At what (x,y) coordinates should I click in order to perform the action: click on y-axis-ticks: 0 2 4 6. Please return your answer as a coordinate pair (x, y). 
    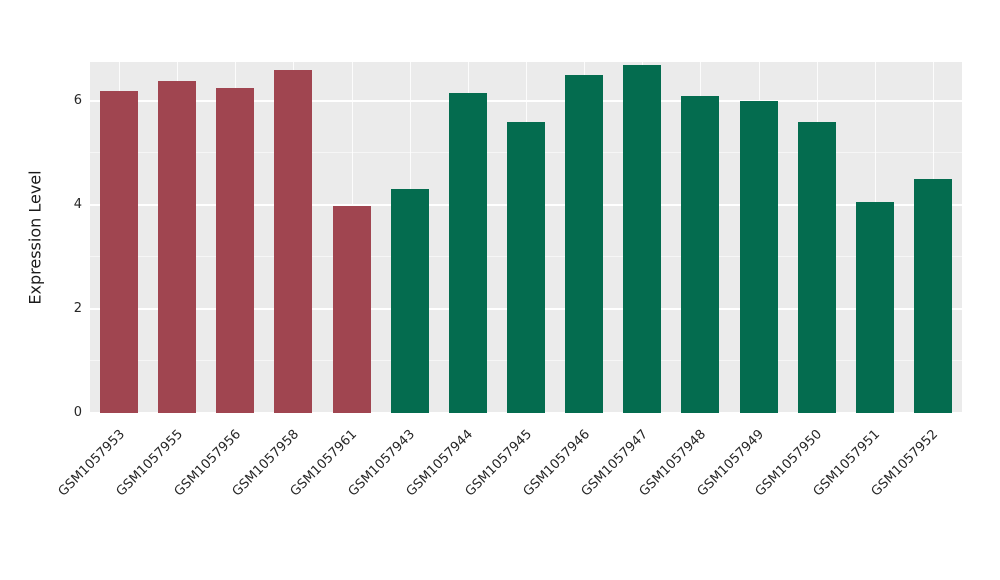
    Looking at the image, I should click on (41, 241).